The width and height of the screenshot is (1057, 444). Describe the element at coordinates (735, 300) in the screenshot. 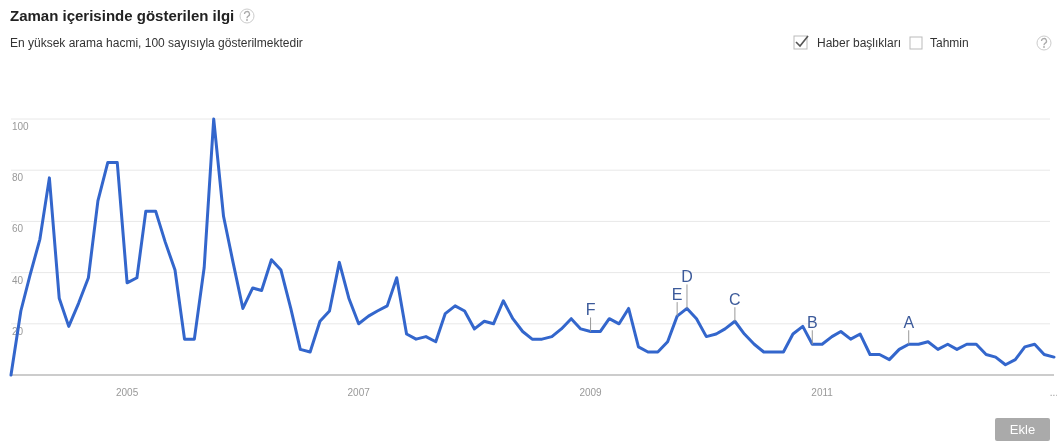

I see `annotation: C` at that location.